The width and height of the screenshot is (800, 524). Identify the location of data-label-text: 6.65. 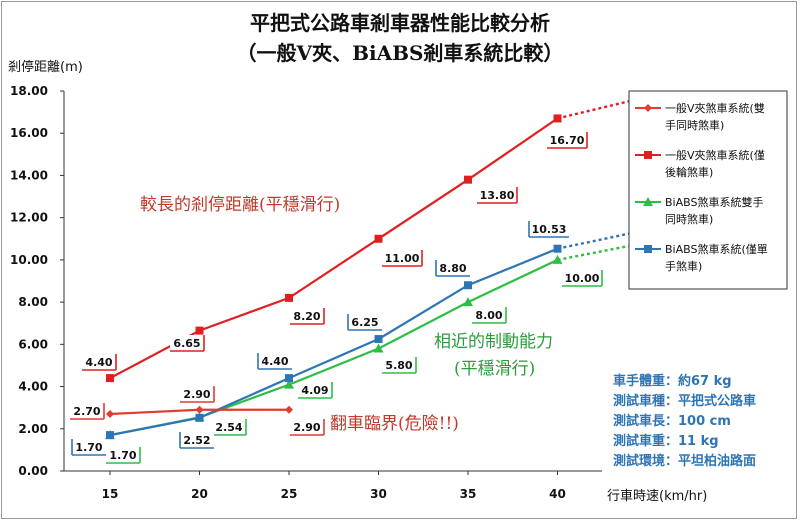
(186, 343).